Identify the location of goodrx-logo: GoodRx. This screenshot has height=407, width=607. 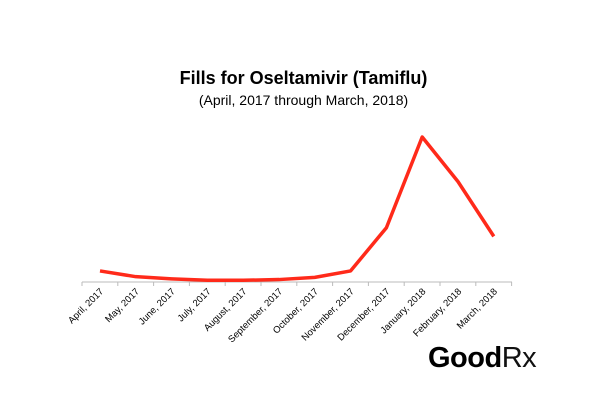
(482, 358).